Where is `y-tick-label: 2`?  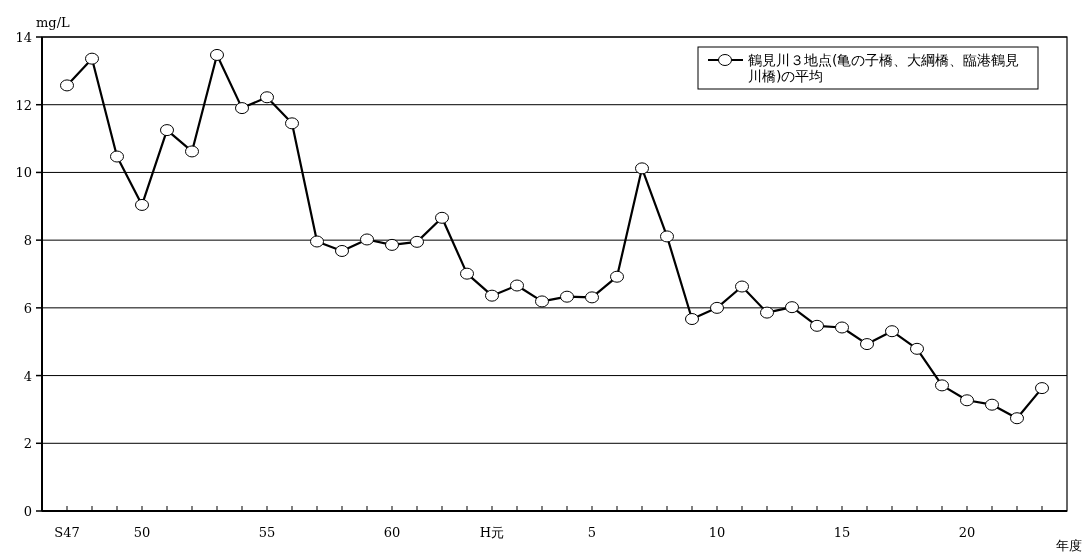 y-tick-label: 2 is located at coordinates (27, 444).